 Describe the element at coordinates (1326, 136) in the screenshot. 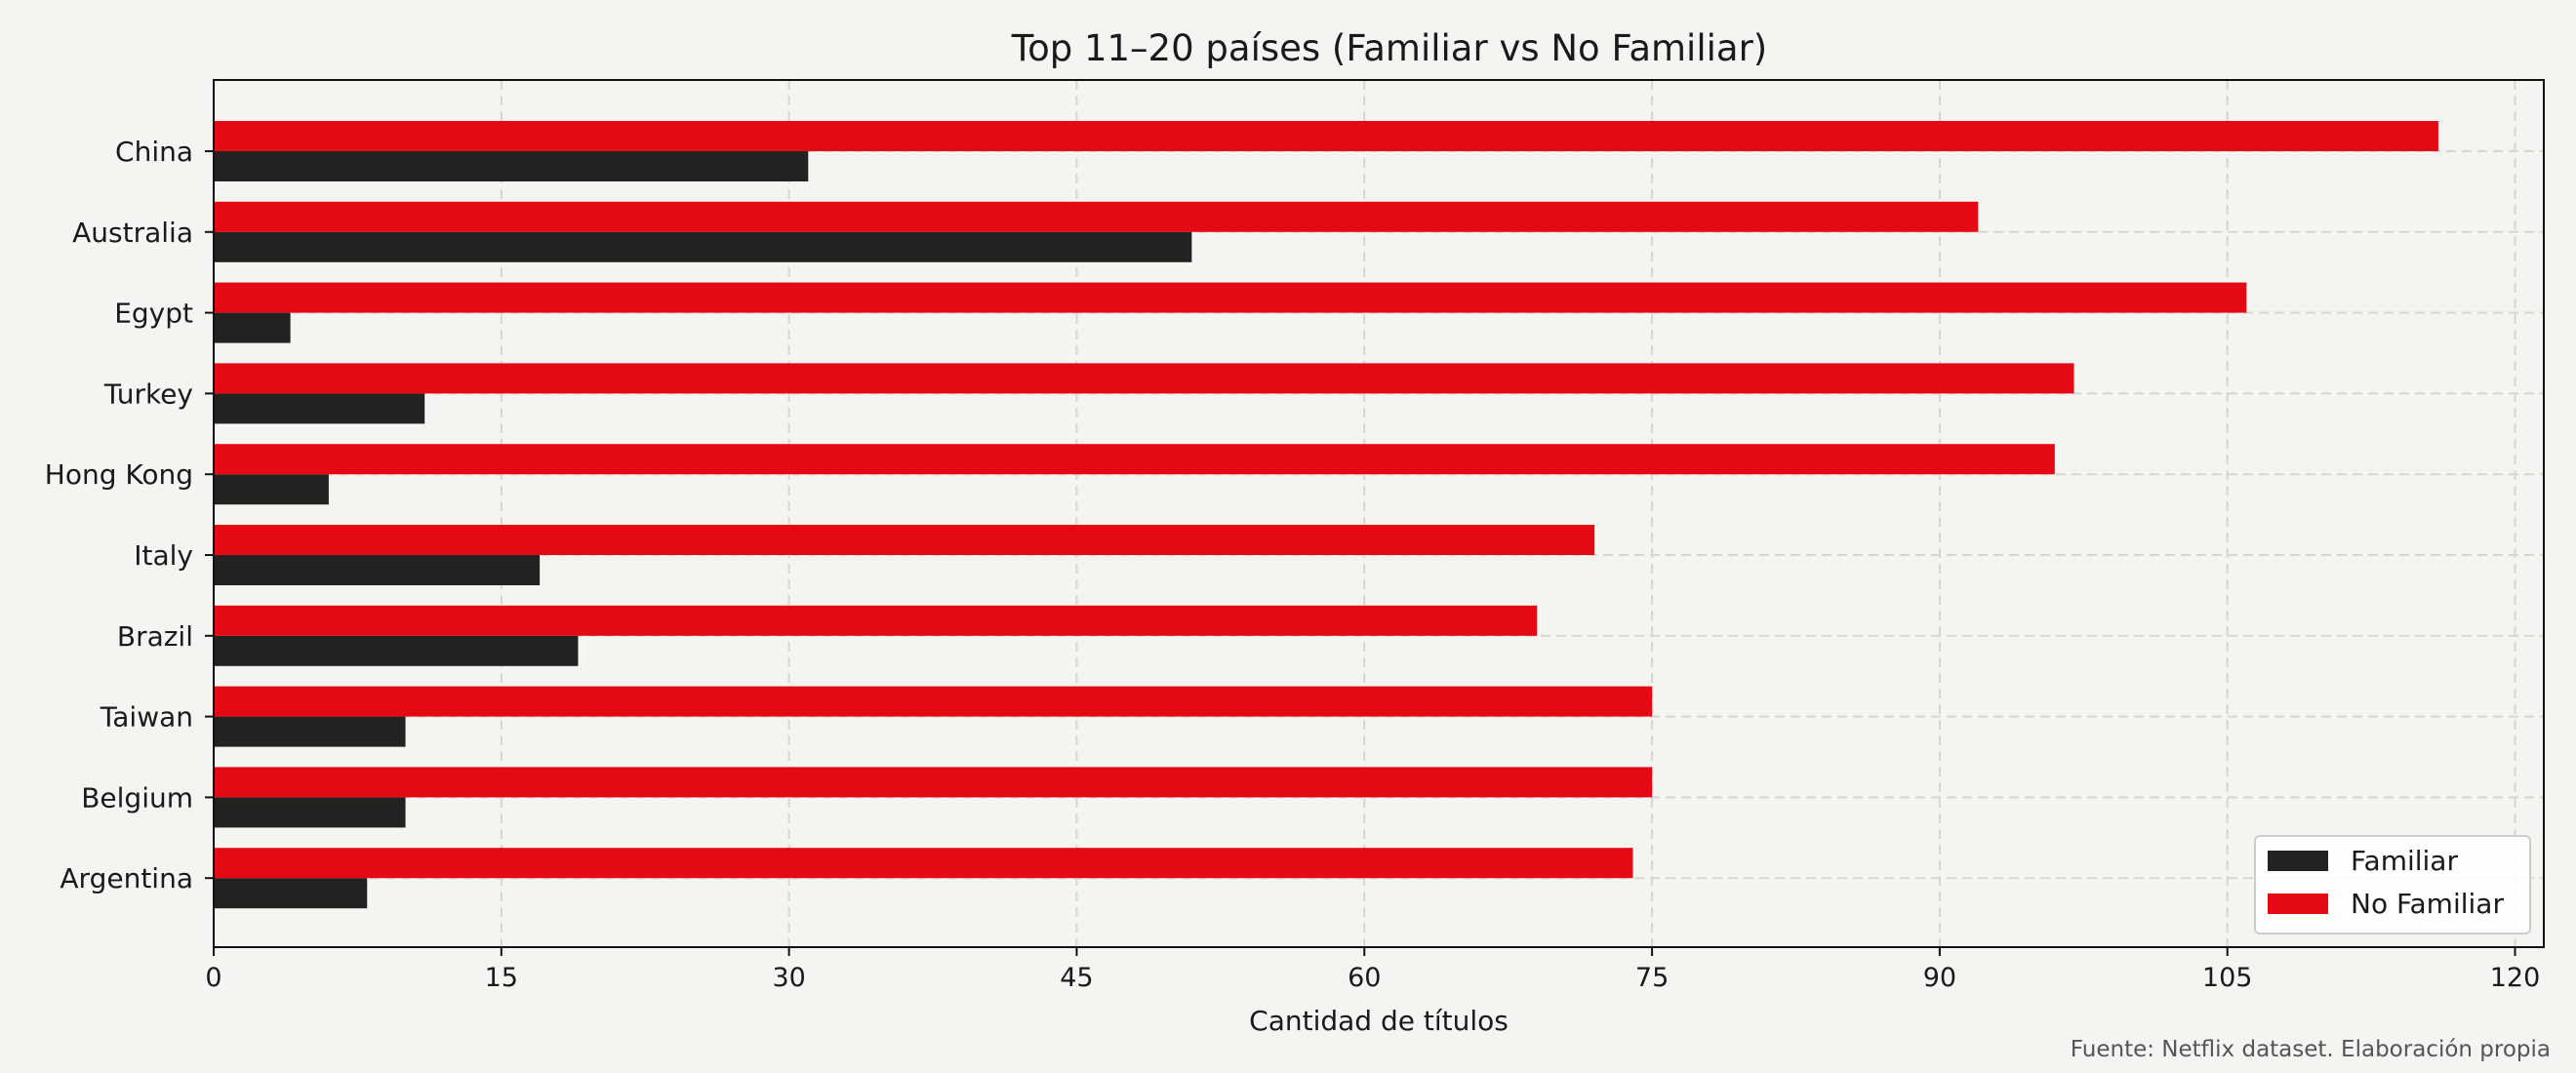

I see `bar-no-familiar-china` at that location.